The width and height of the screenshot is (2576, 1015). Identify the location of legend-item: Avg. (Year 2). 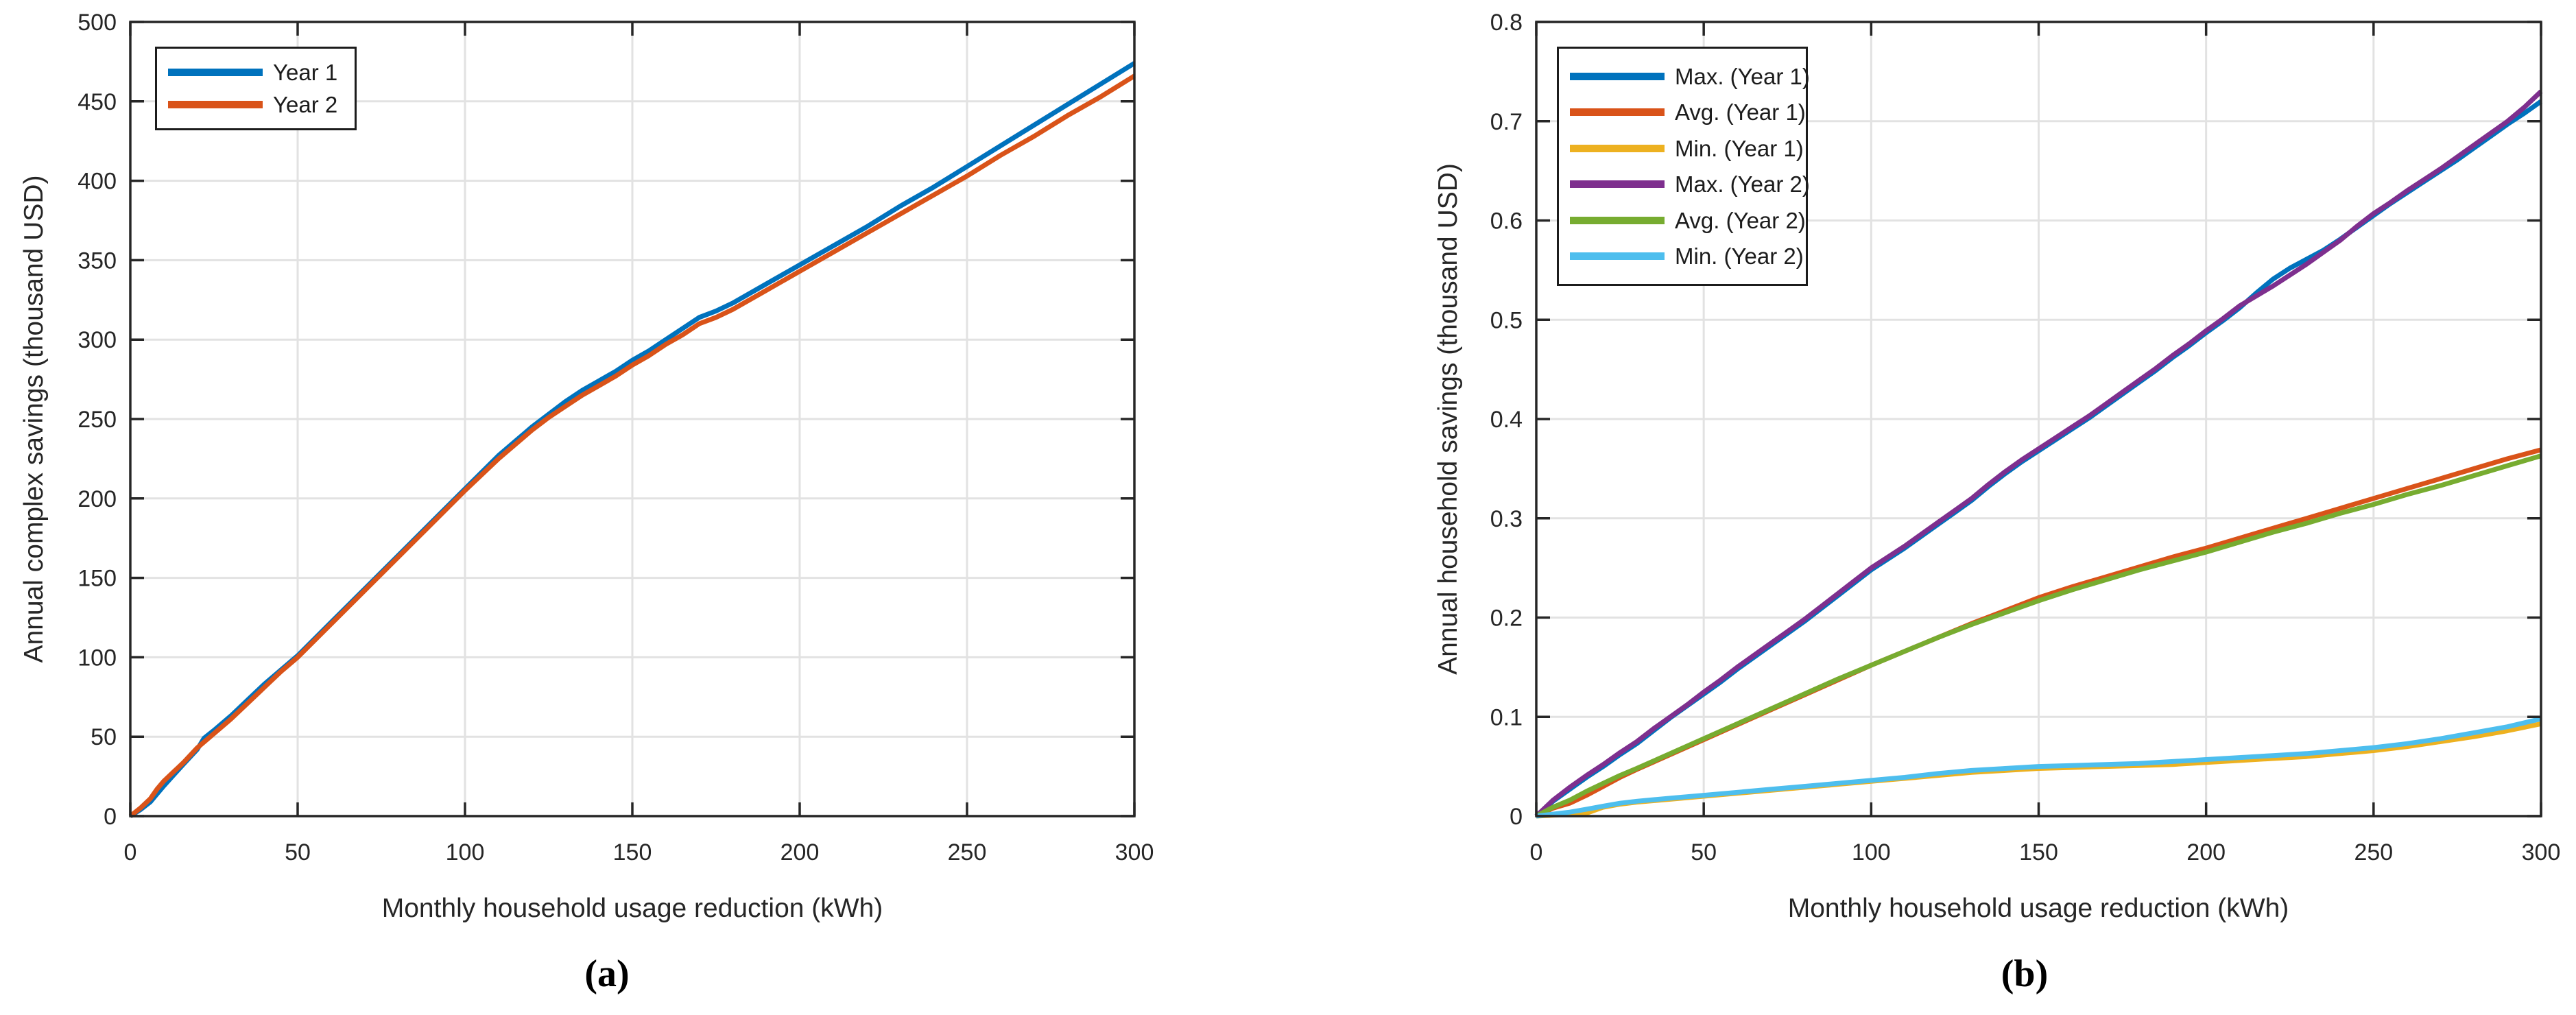
(1688, 221).